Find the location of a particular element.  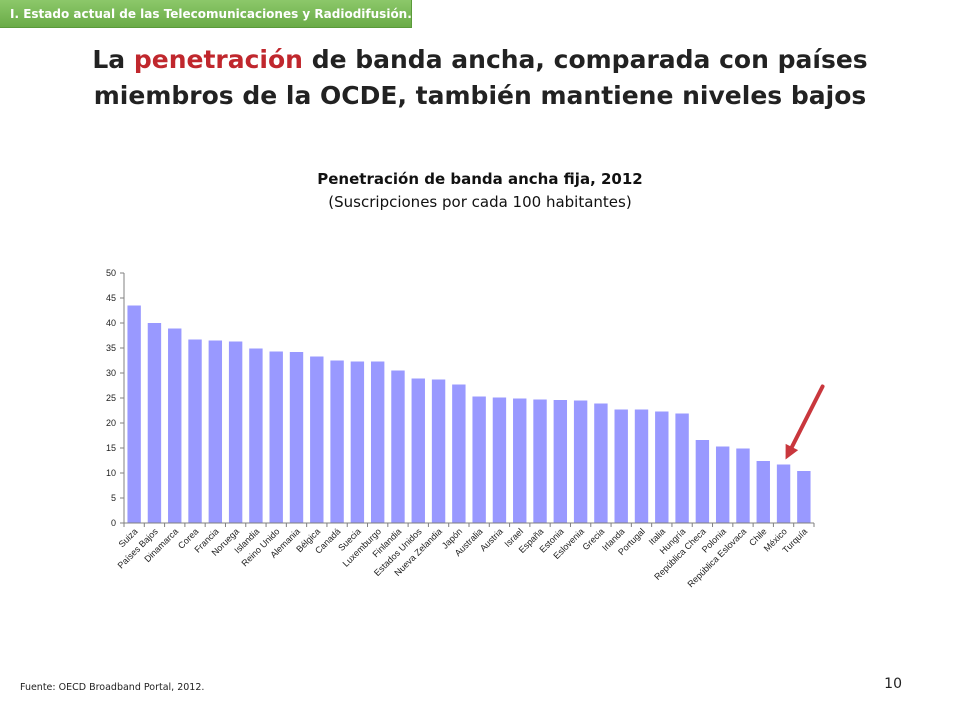

y-tick-label: 40 is located at coordinates (111, 323).